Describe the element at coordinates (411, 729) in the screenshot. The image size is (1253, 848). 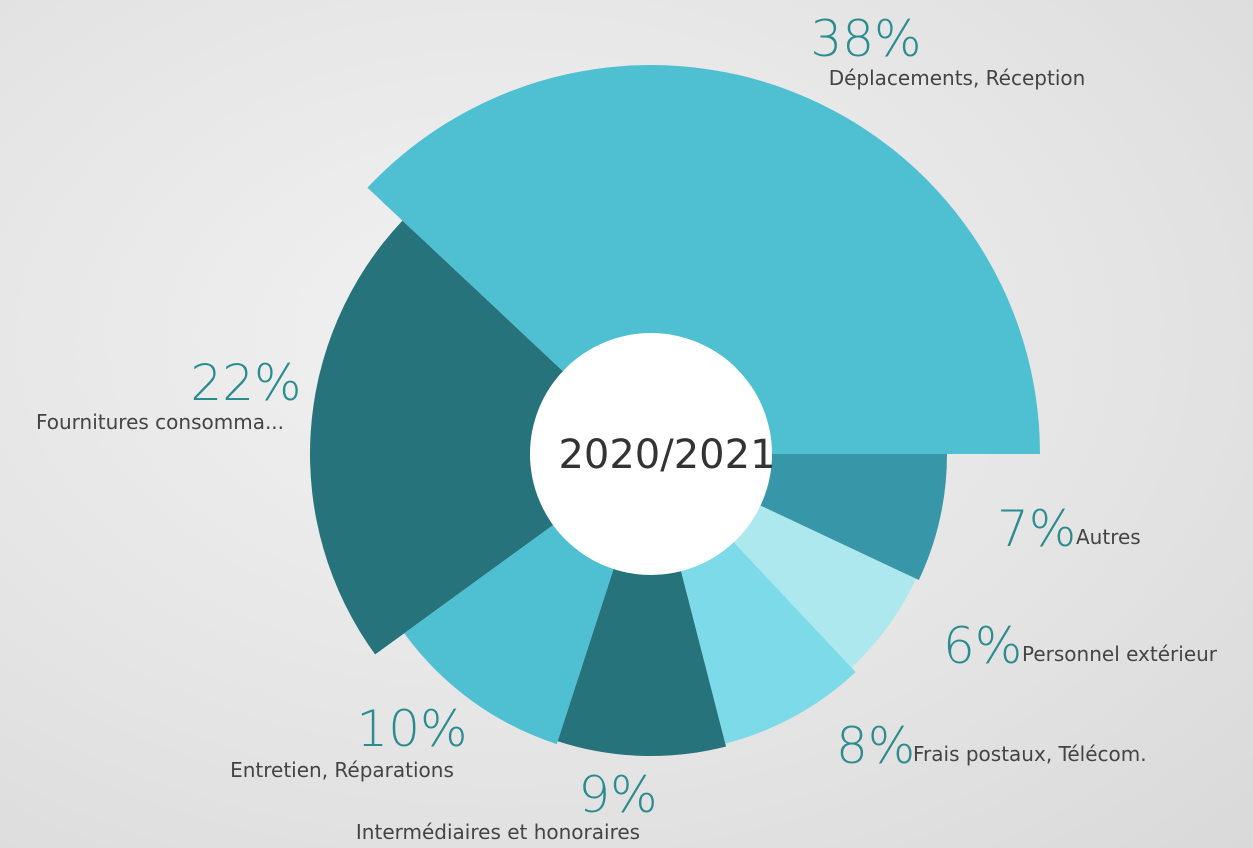
I see `value-label: 10%` at that location.